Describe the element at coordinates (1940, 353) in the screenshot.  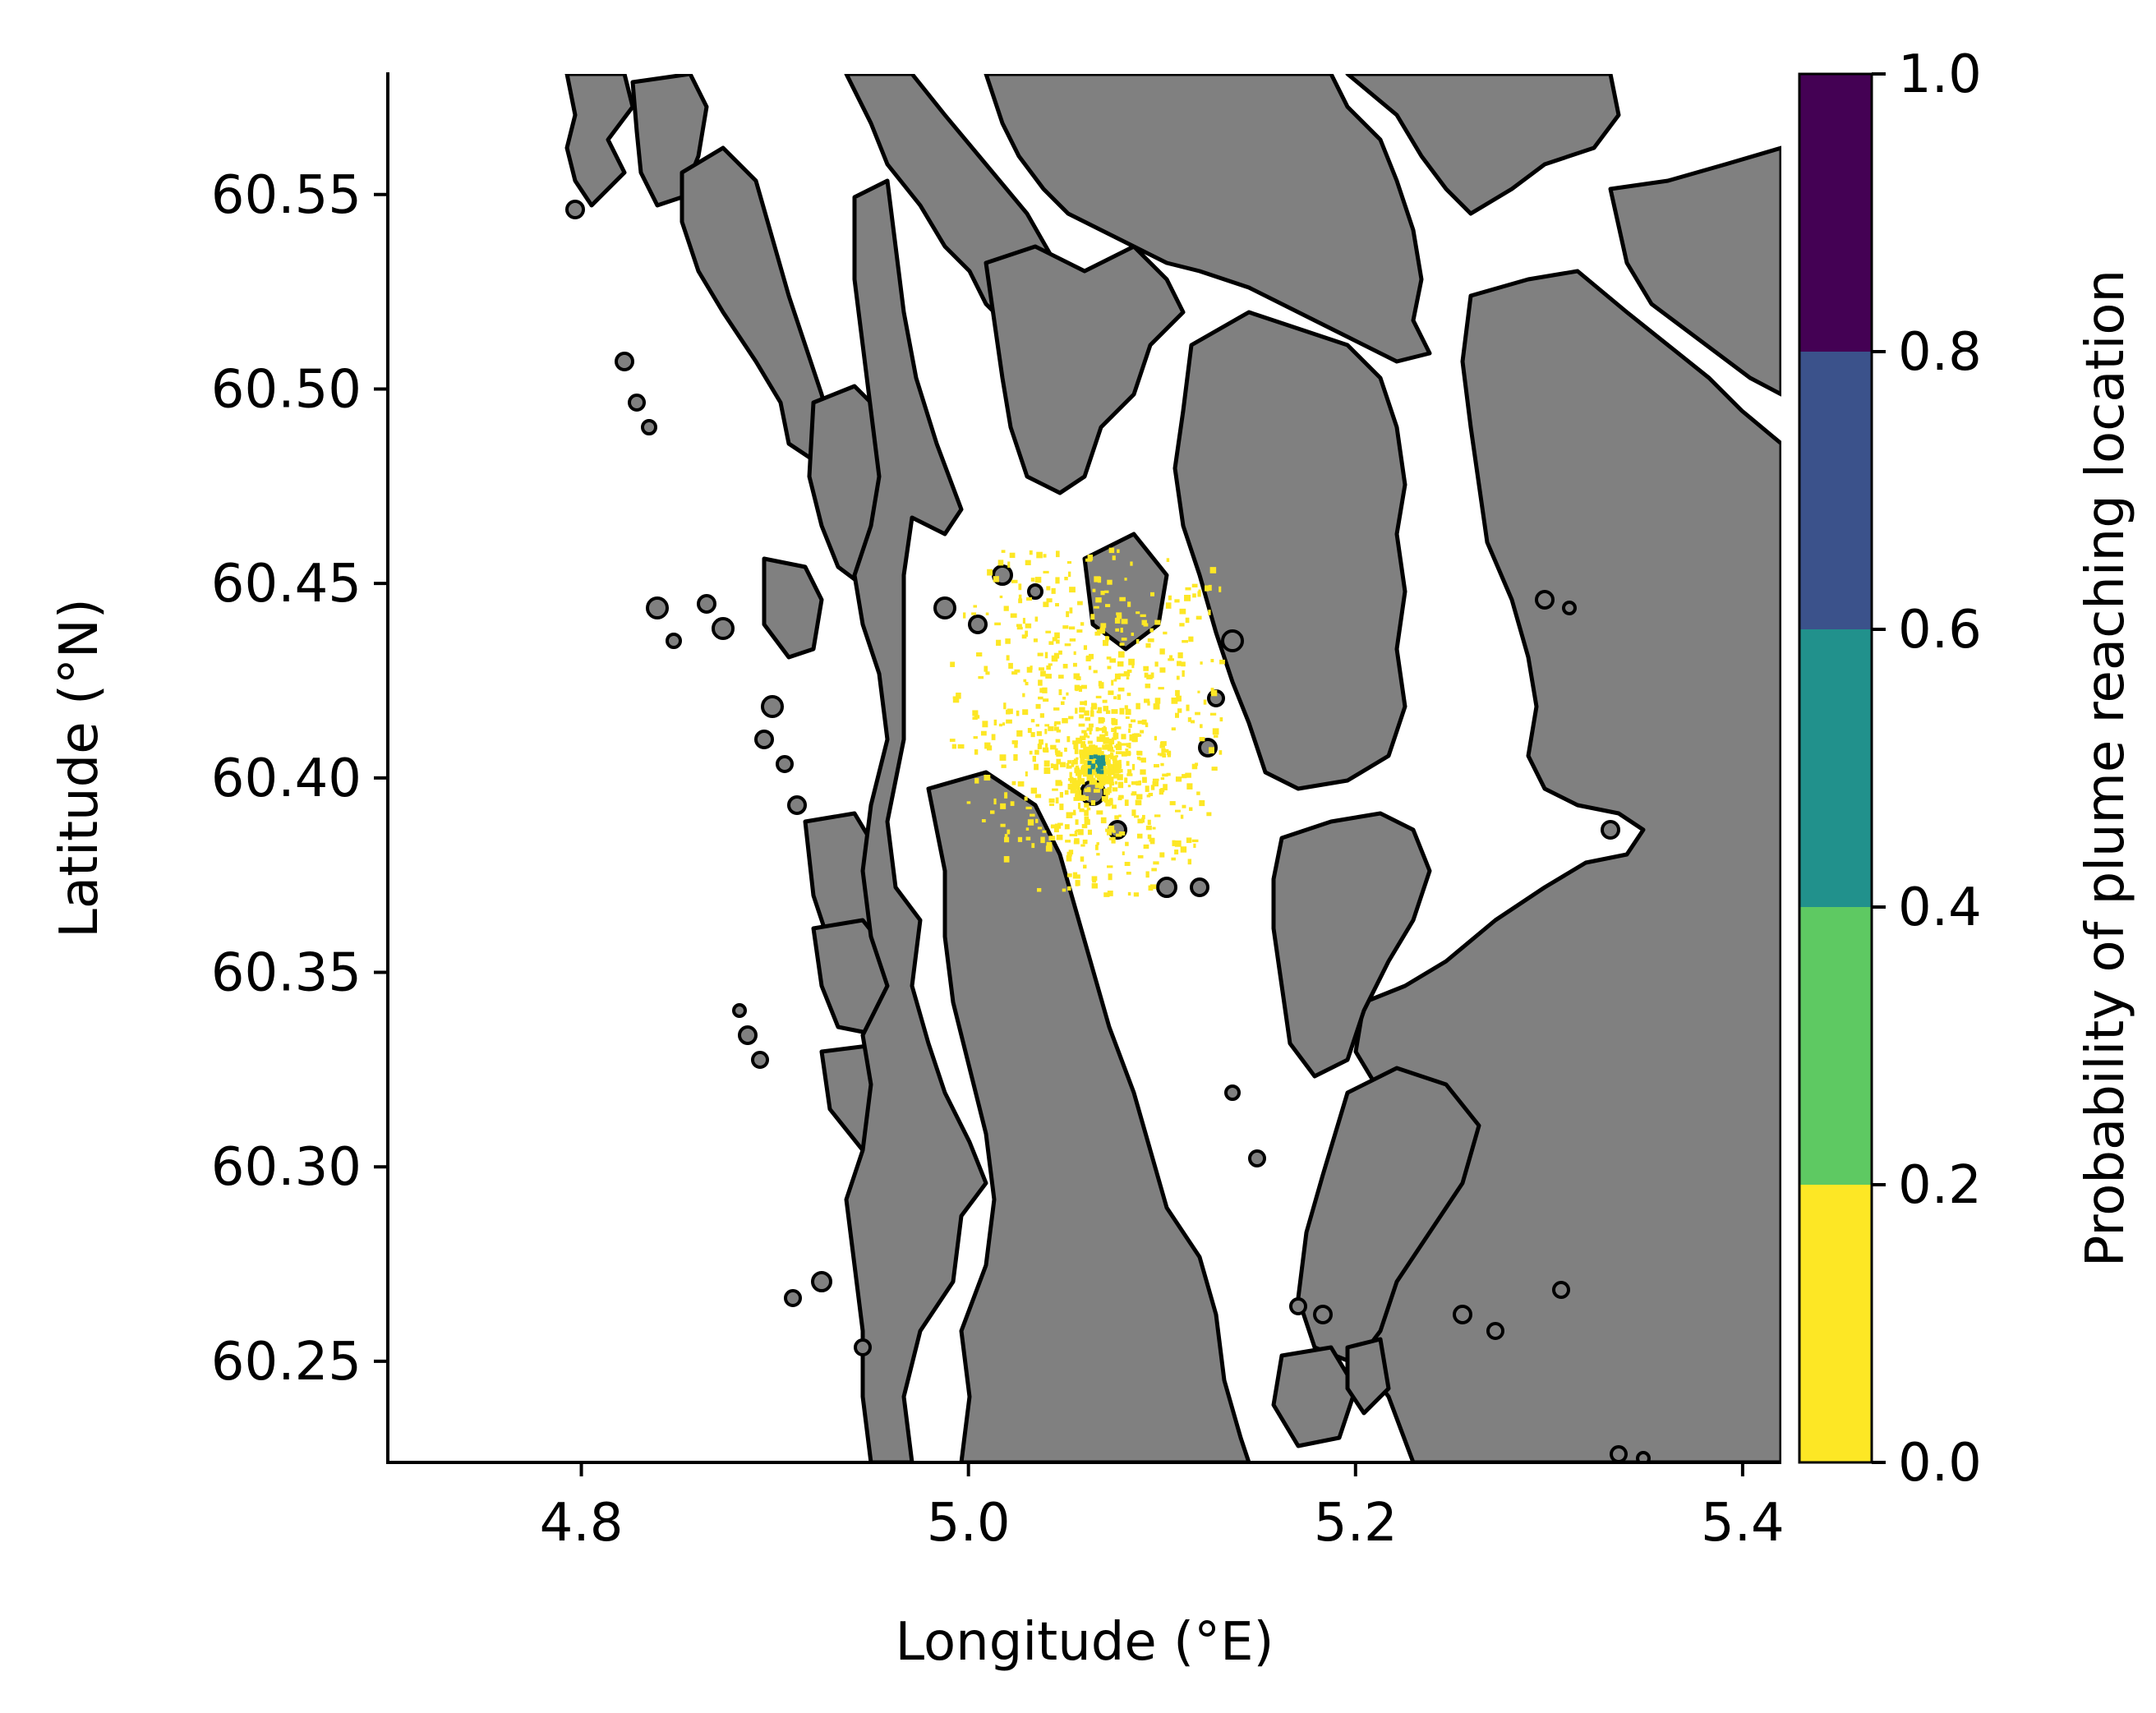
I see `colorbar-tick-label: 0.8` at that location.